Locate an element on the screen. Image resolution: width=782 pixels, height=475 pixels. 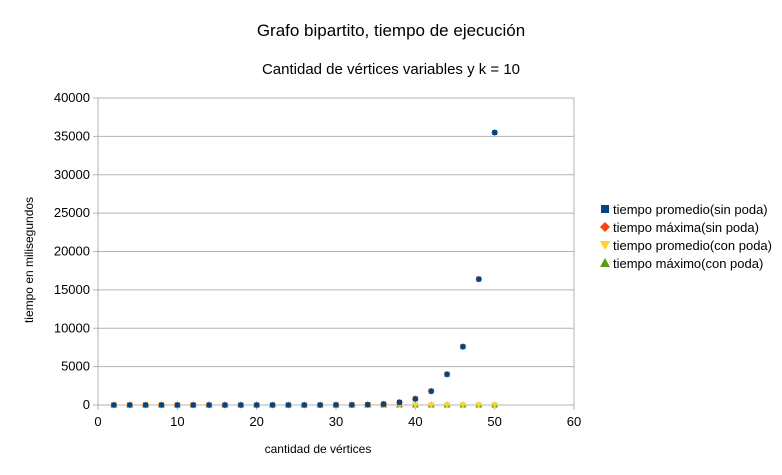
legend-label: tiempo promedio(con poda) is located at coordinates (692, 245).